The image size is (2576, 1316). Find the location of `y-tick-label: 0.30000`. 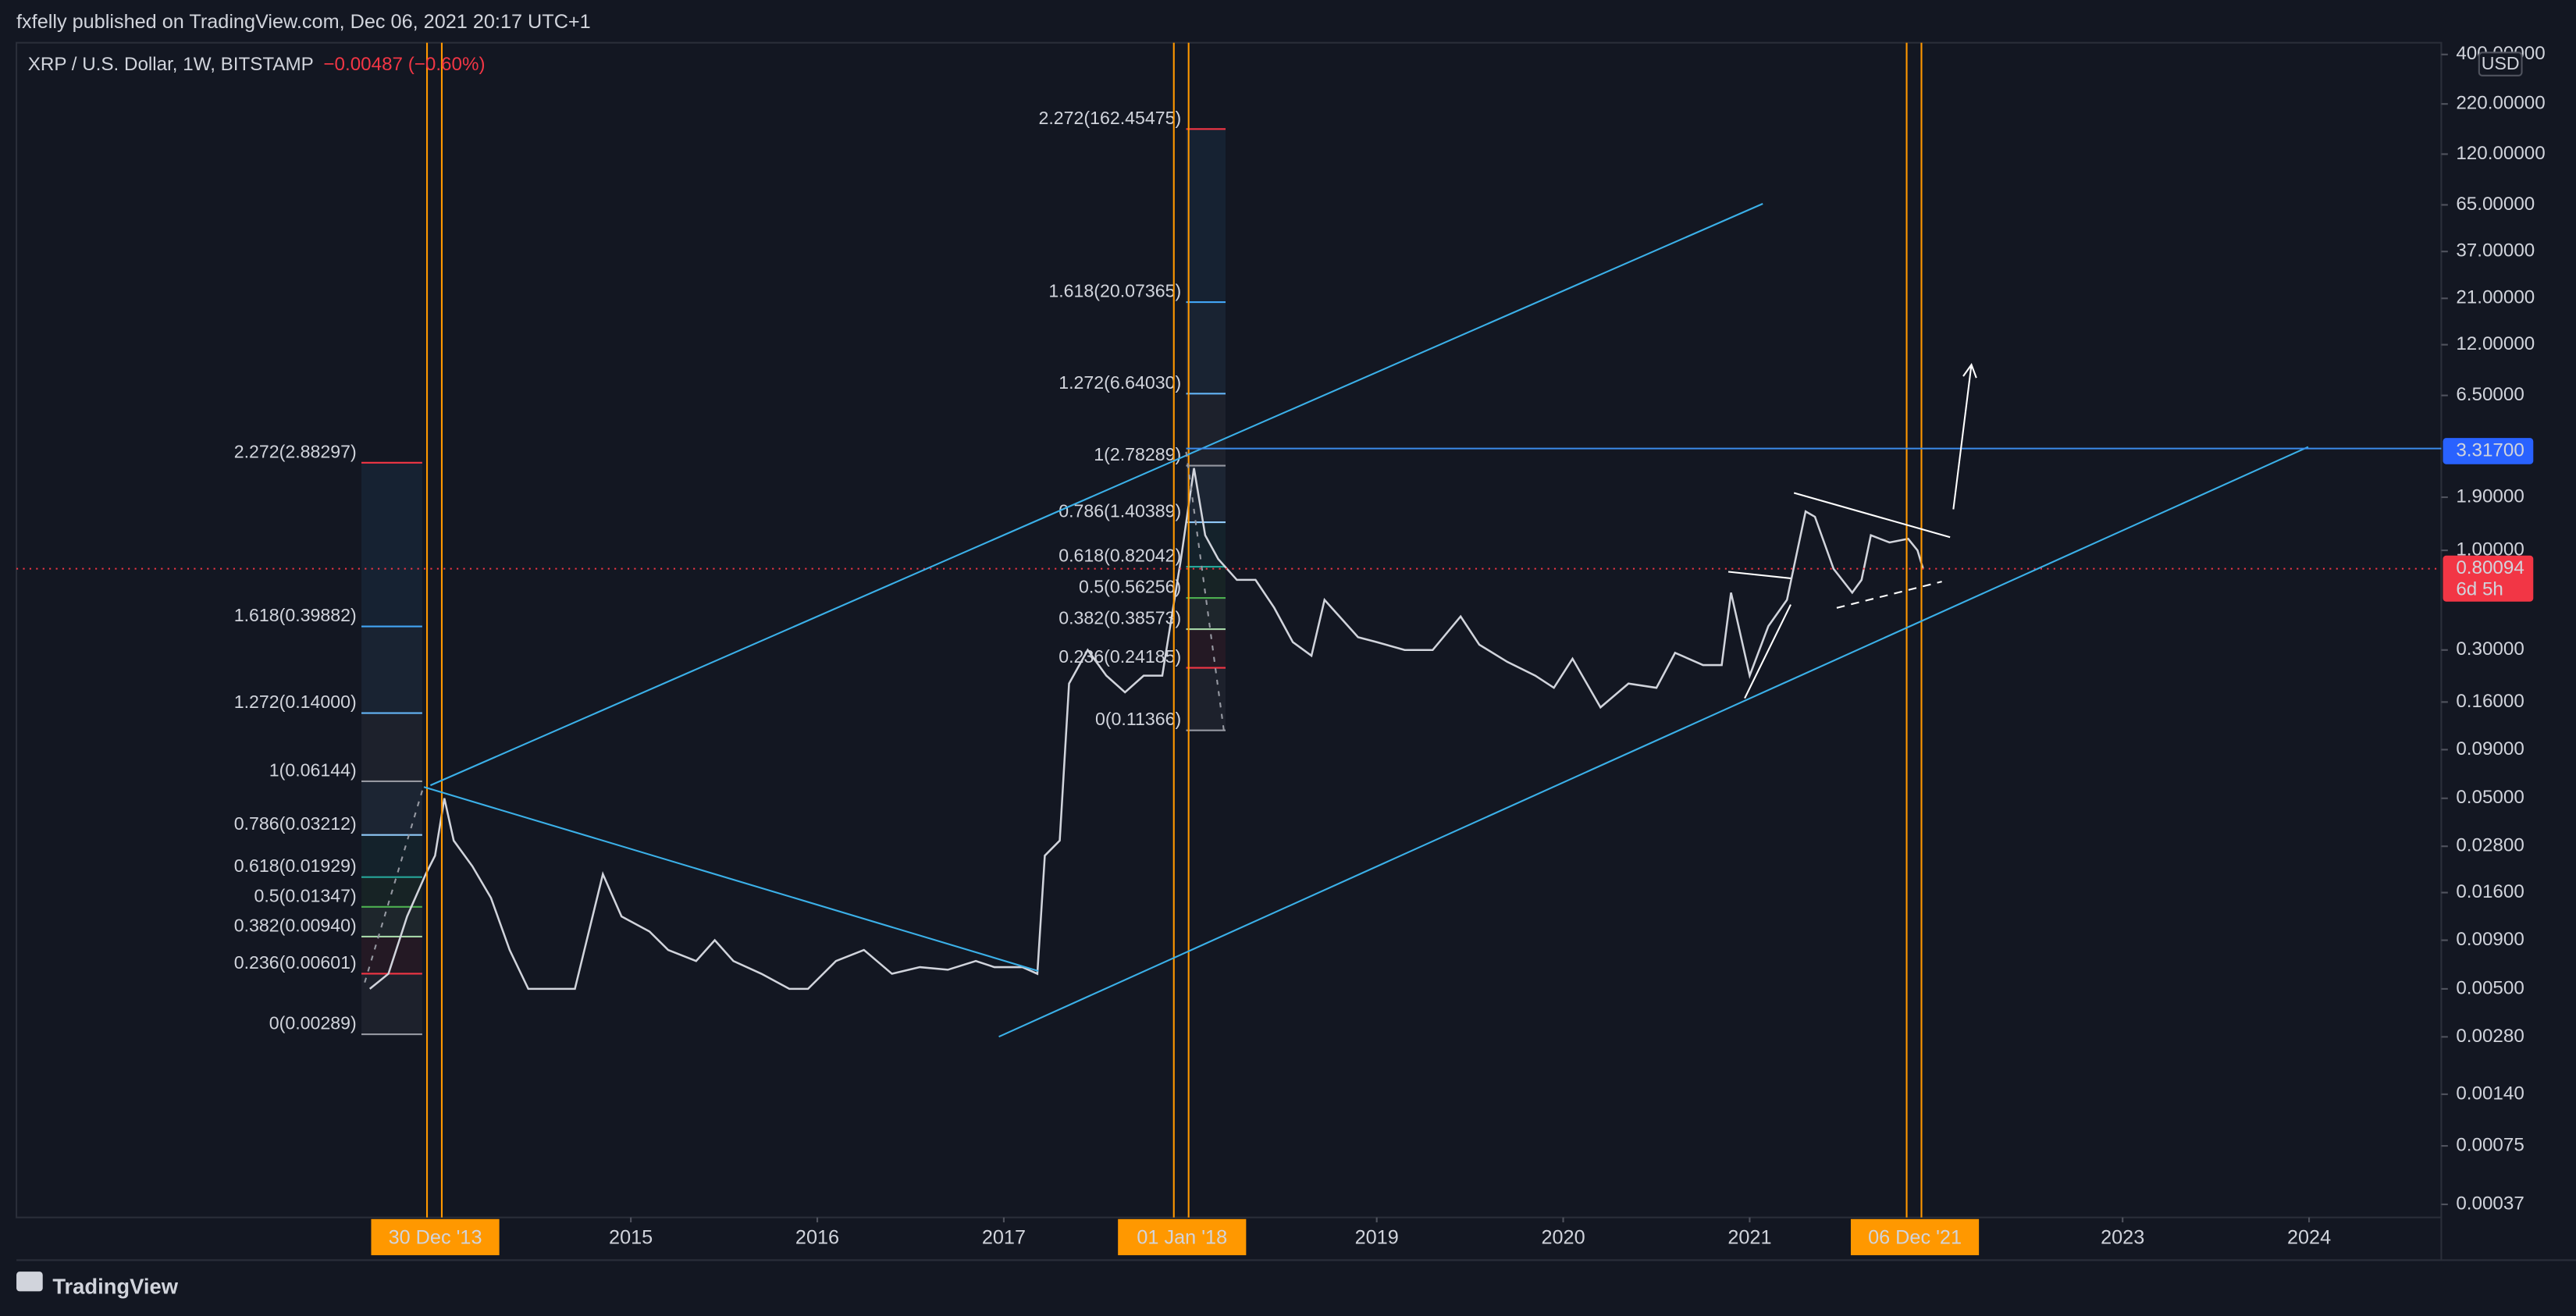

y-tick-label: 0.30000 is located at coordinates (2490, 649).